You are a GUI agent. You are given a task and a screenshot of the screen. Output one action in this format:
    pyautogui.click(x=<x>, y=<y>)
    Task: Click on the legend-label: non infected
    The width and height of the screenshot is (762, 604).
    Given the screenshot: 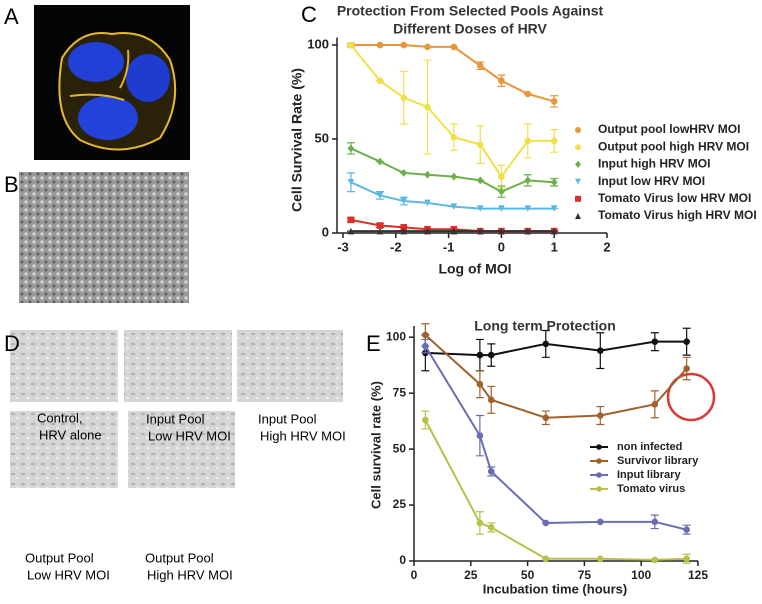 What is the action you would take?
    pyautogui.click(x=649, y=447)
    